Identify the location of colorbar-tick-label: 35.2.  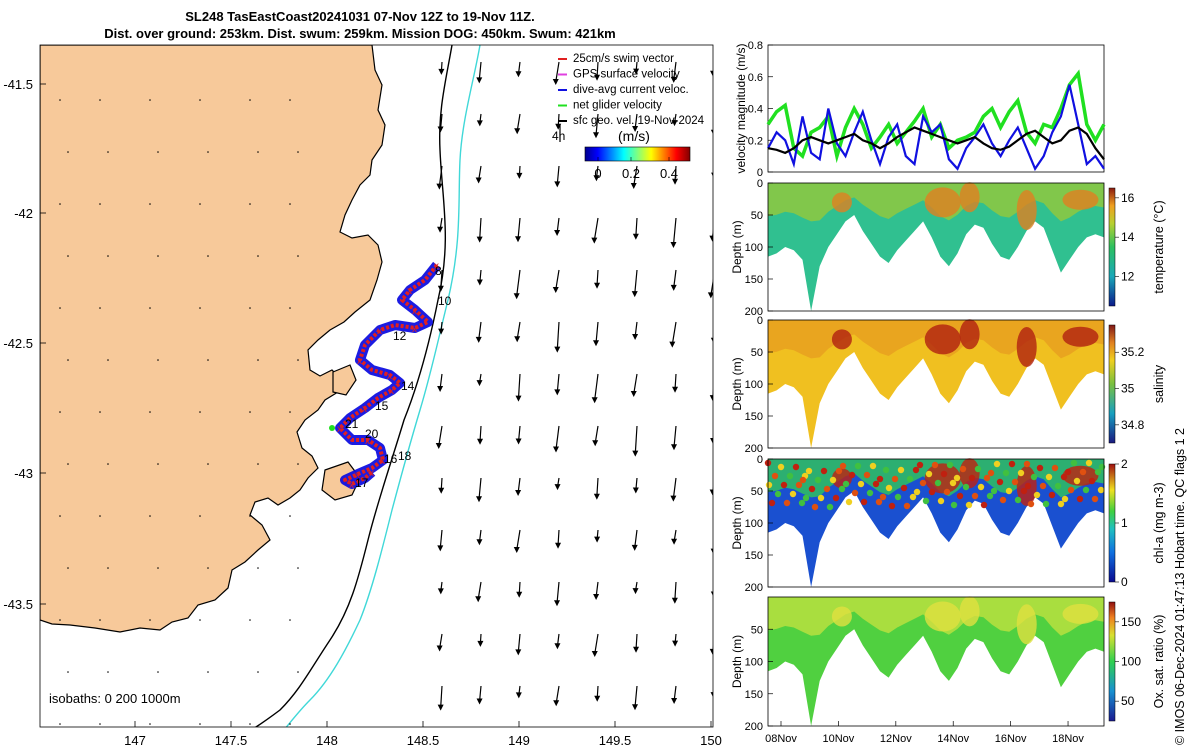
(1133, 352).